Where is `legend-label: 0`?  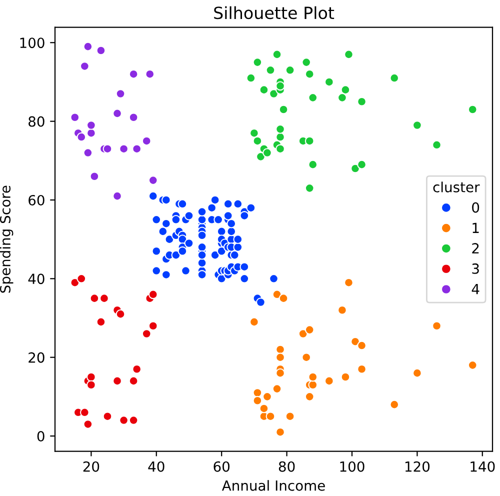
legend-label: 0 is located at coordinates (476, 207).